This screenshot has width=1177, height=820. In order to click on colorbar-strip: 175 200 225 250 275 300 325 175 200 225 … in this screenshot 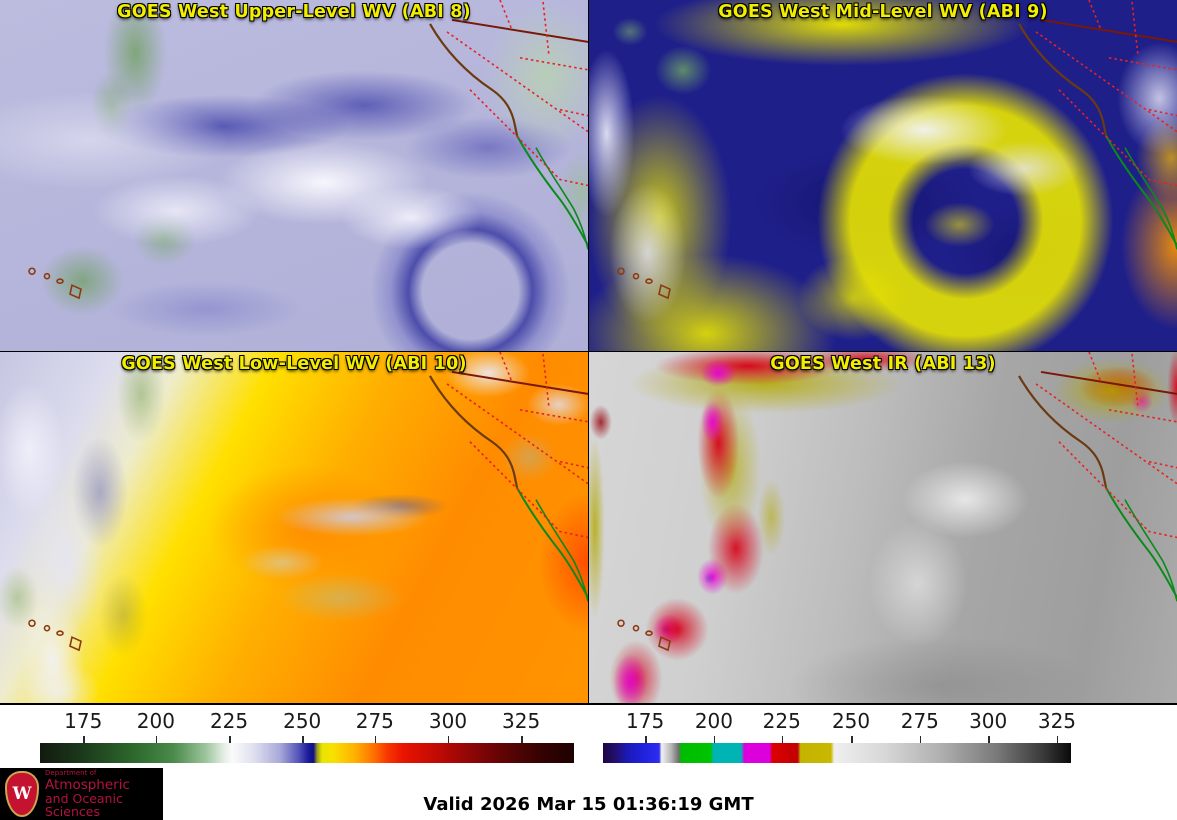, I will do `click(588, 736)`.